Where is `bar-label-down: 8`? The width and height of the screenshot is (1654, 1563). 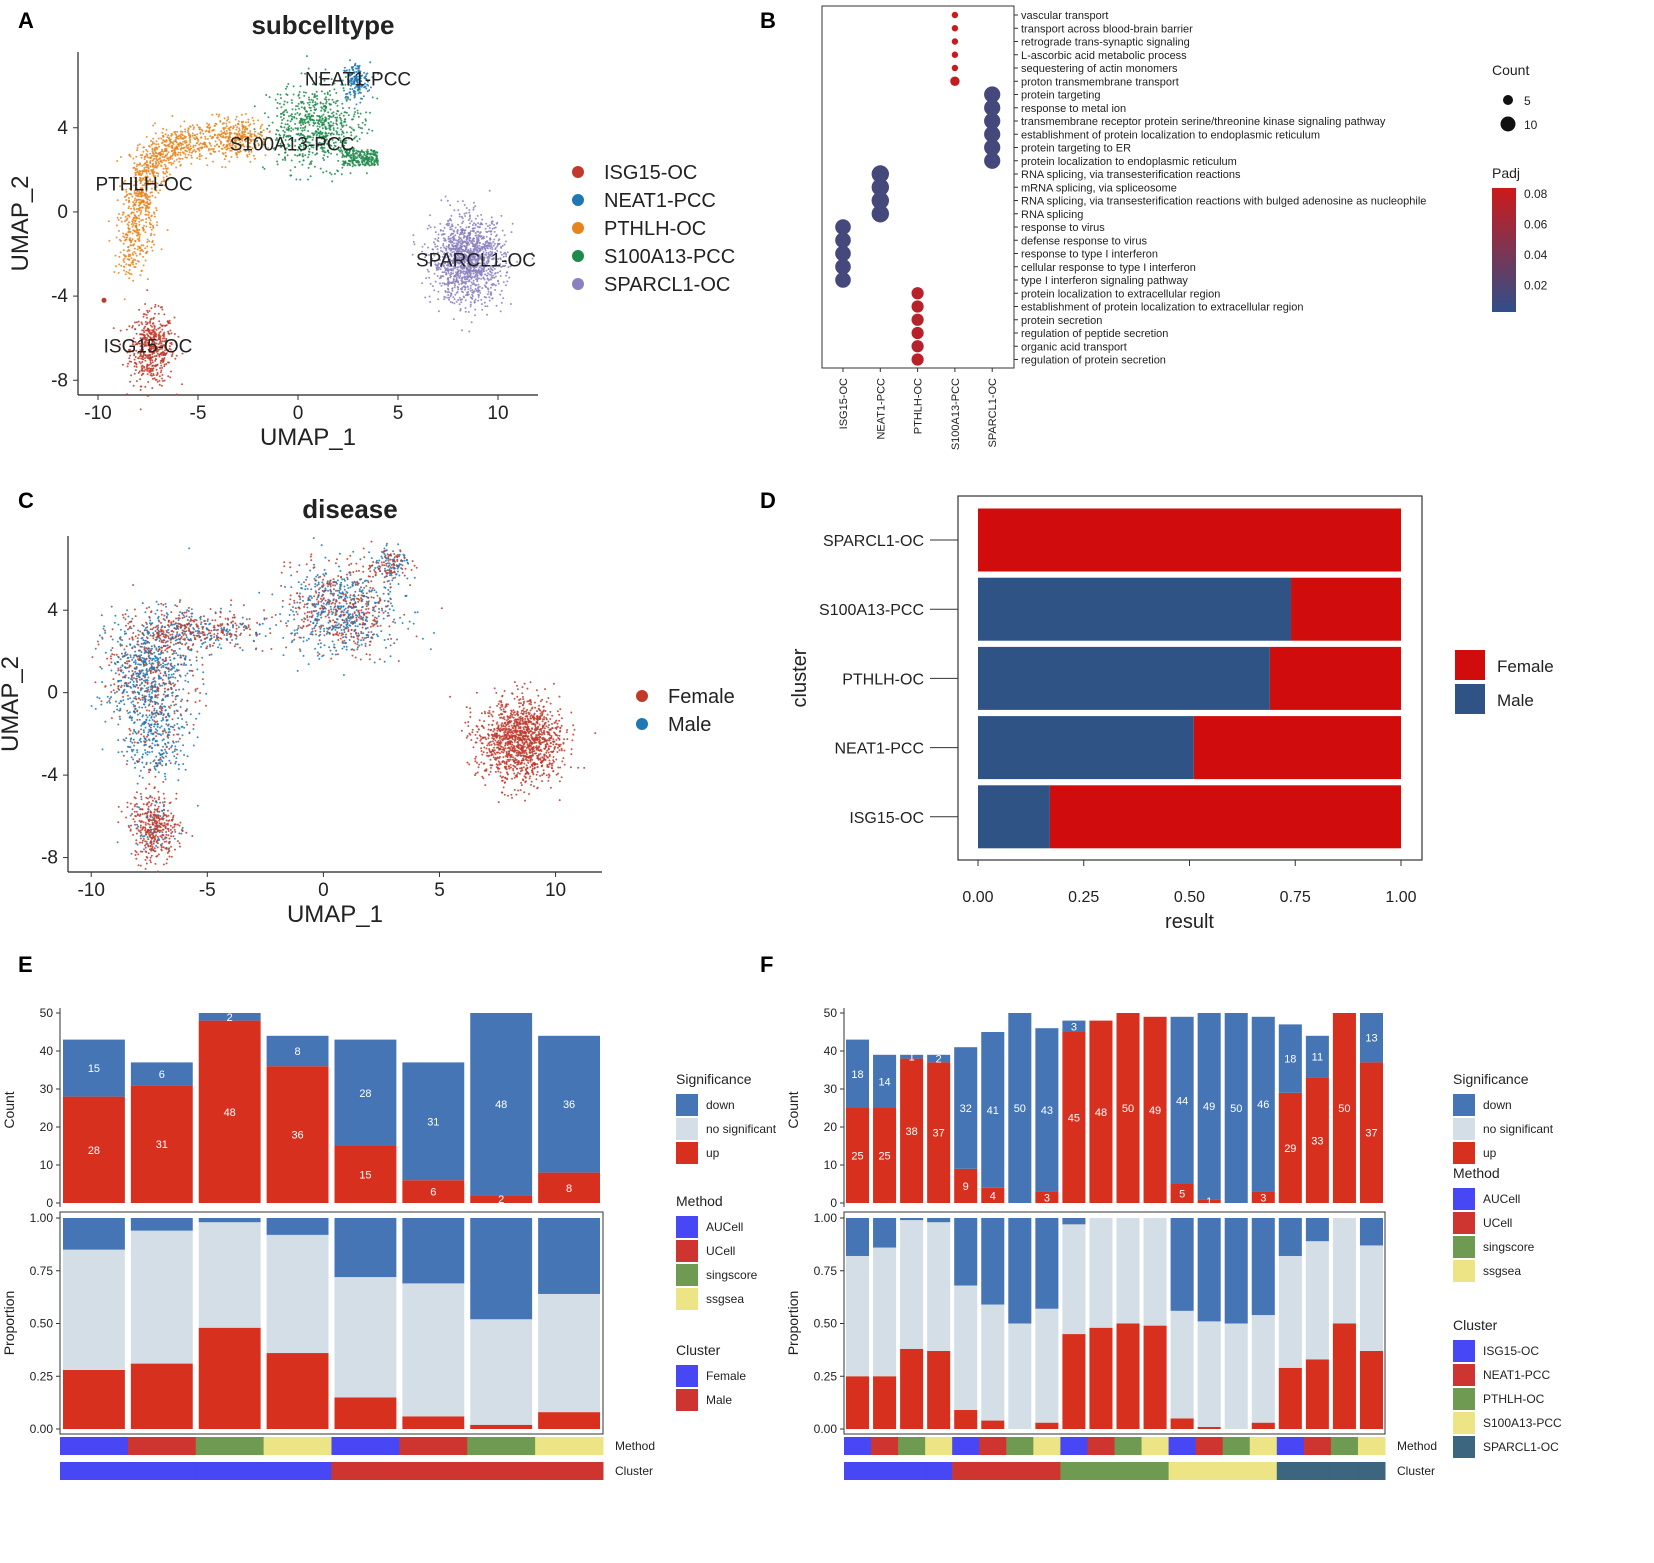 bar-label-down: 8 is located at coordinates (298, 1052).